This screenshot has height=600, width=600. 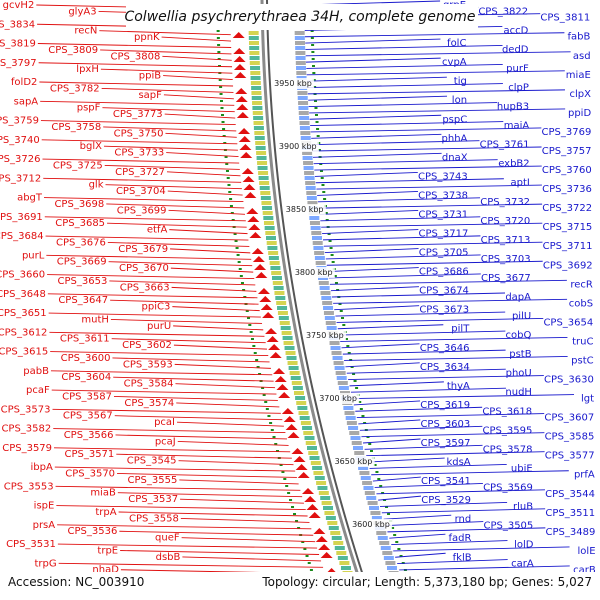 I want to click on right-gene-label: CPS_3541, so click(x=446, y=481).